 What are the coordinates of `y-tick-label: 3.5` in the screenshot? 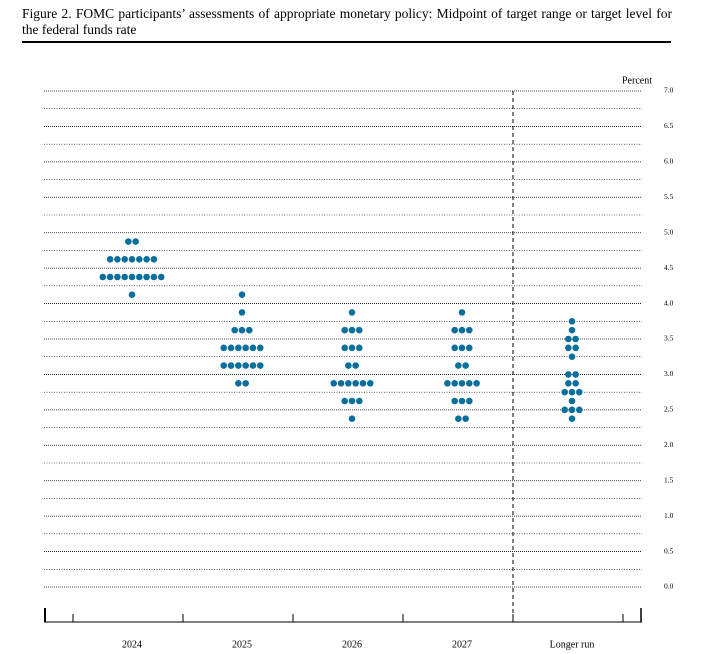 It's located at (669, 338).